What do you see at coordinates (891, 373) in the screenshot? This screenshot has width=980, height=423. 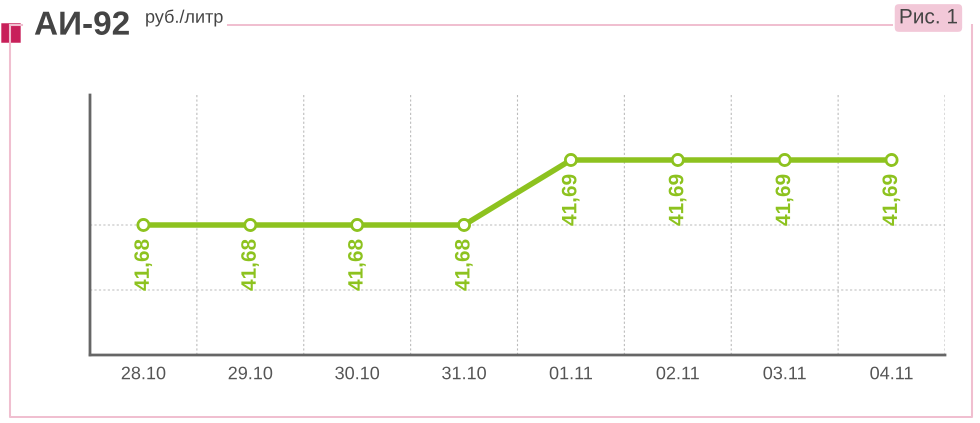 I see `x-tick-label: 04.11` at bounding box center [891, 373].